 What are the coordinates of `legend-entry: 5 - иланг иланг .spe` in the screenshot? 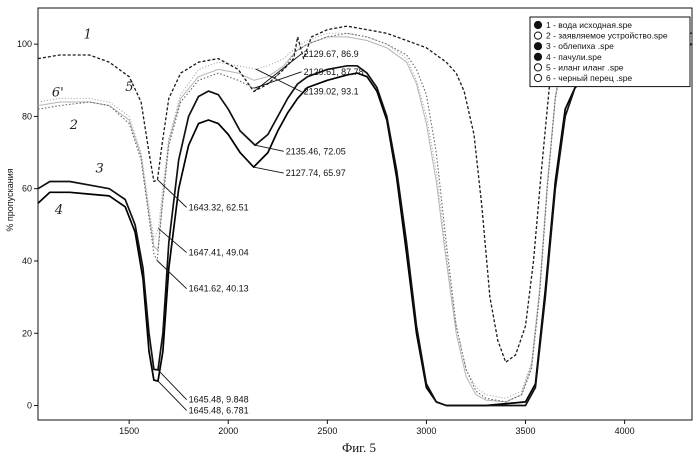 It's located at (585, 67).